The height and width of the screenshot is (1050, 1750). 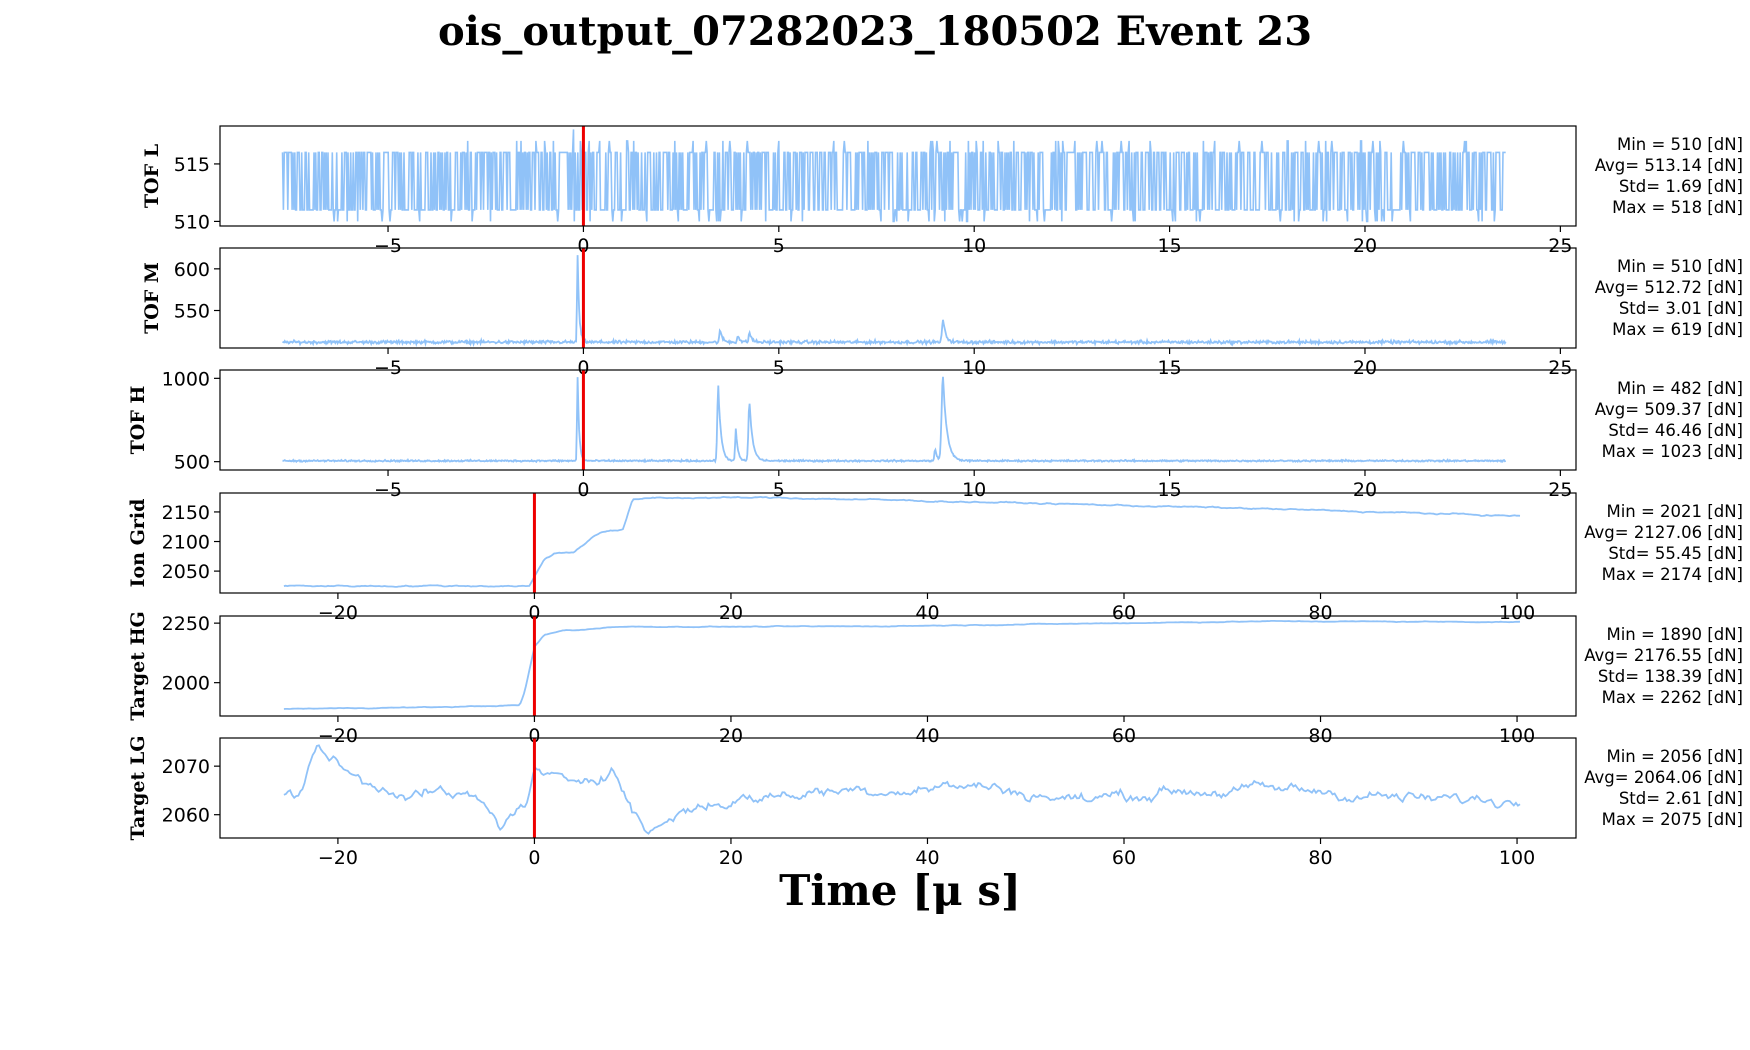 I want to click on y-tick-label: 510, so click(x=192, y=222).